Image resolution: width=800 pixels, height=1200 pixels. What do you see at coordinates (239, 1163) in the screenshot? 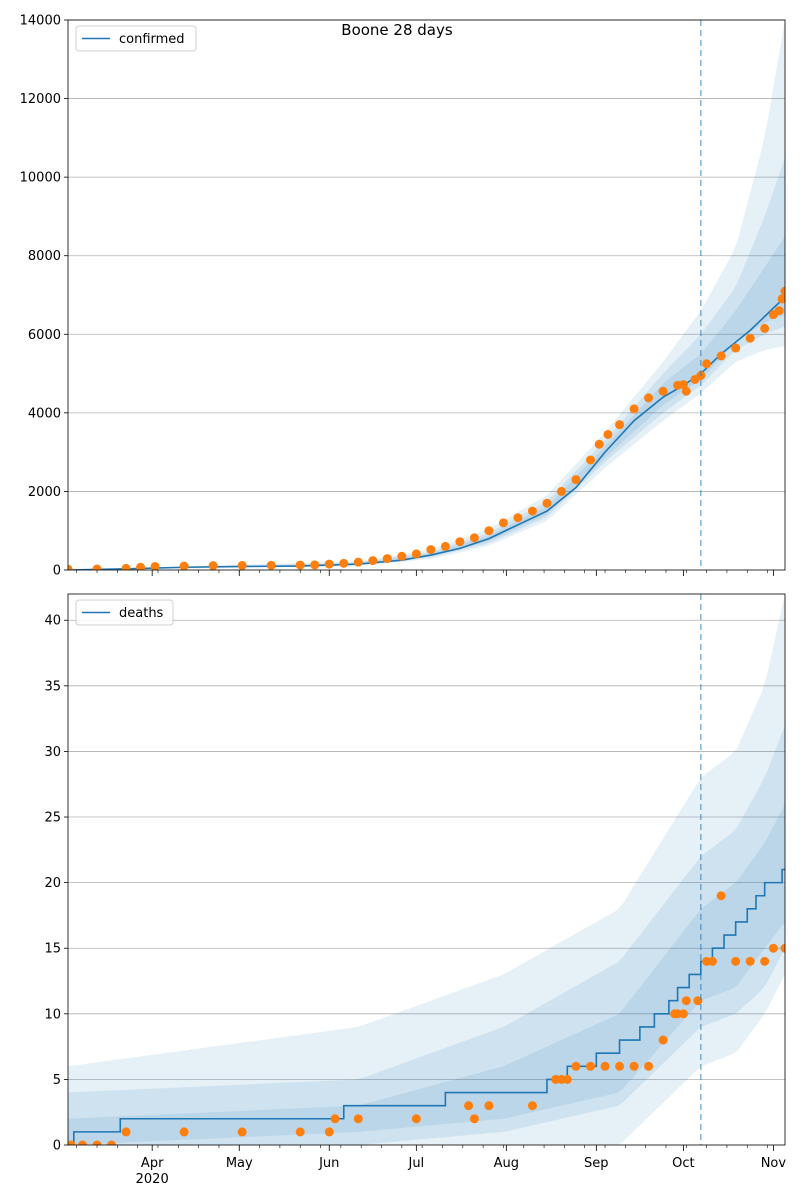
I see `x-tick-label: May` at bounding box center [239, 1163].